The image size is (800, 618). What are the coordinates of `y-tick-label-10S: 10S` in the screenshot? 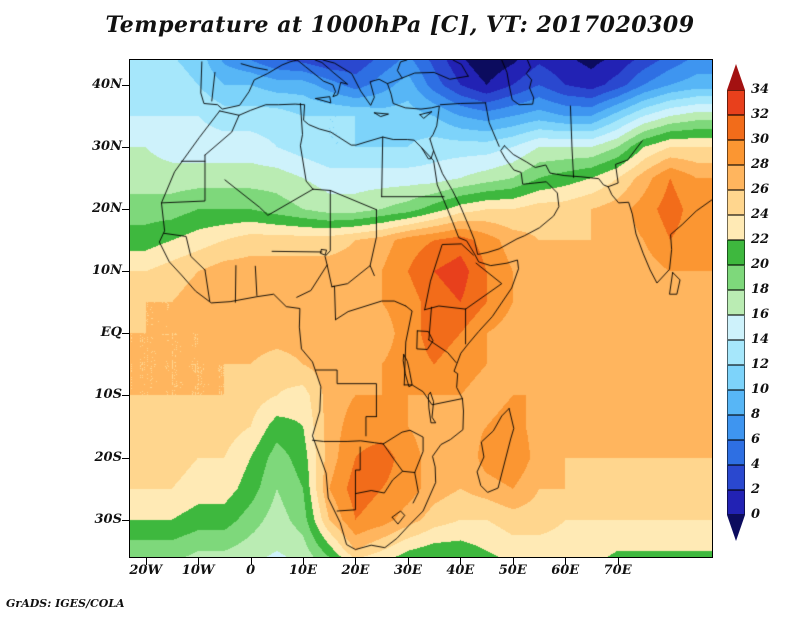 It's located at (108, 395).